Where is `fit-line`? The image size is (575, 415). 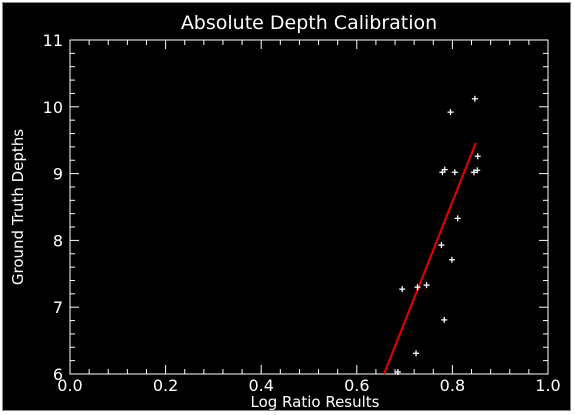
fit-line is located at coordinates (430, 258).